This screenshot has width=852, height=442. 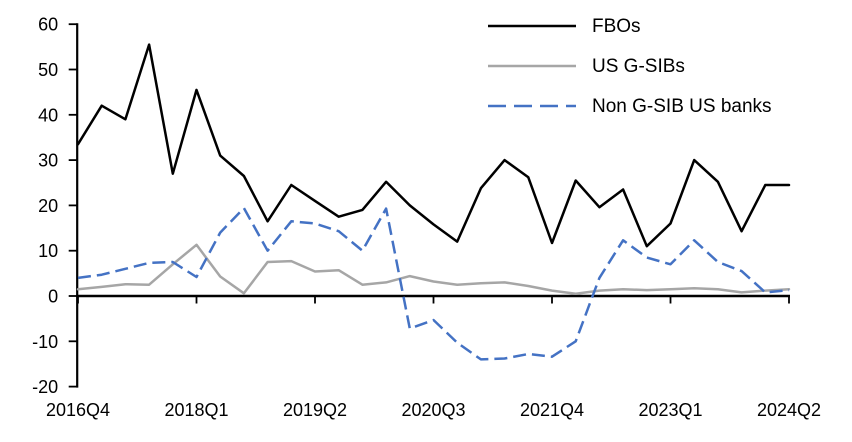 What do you see at coordinates (315, 410) in the screenshot?
I see `x-tick-label: 2019Q2` at bounding box center [315, 410].